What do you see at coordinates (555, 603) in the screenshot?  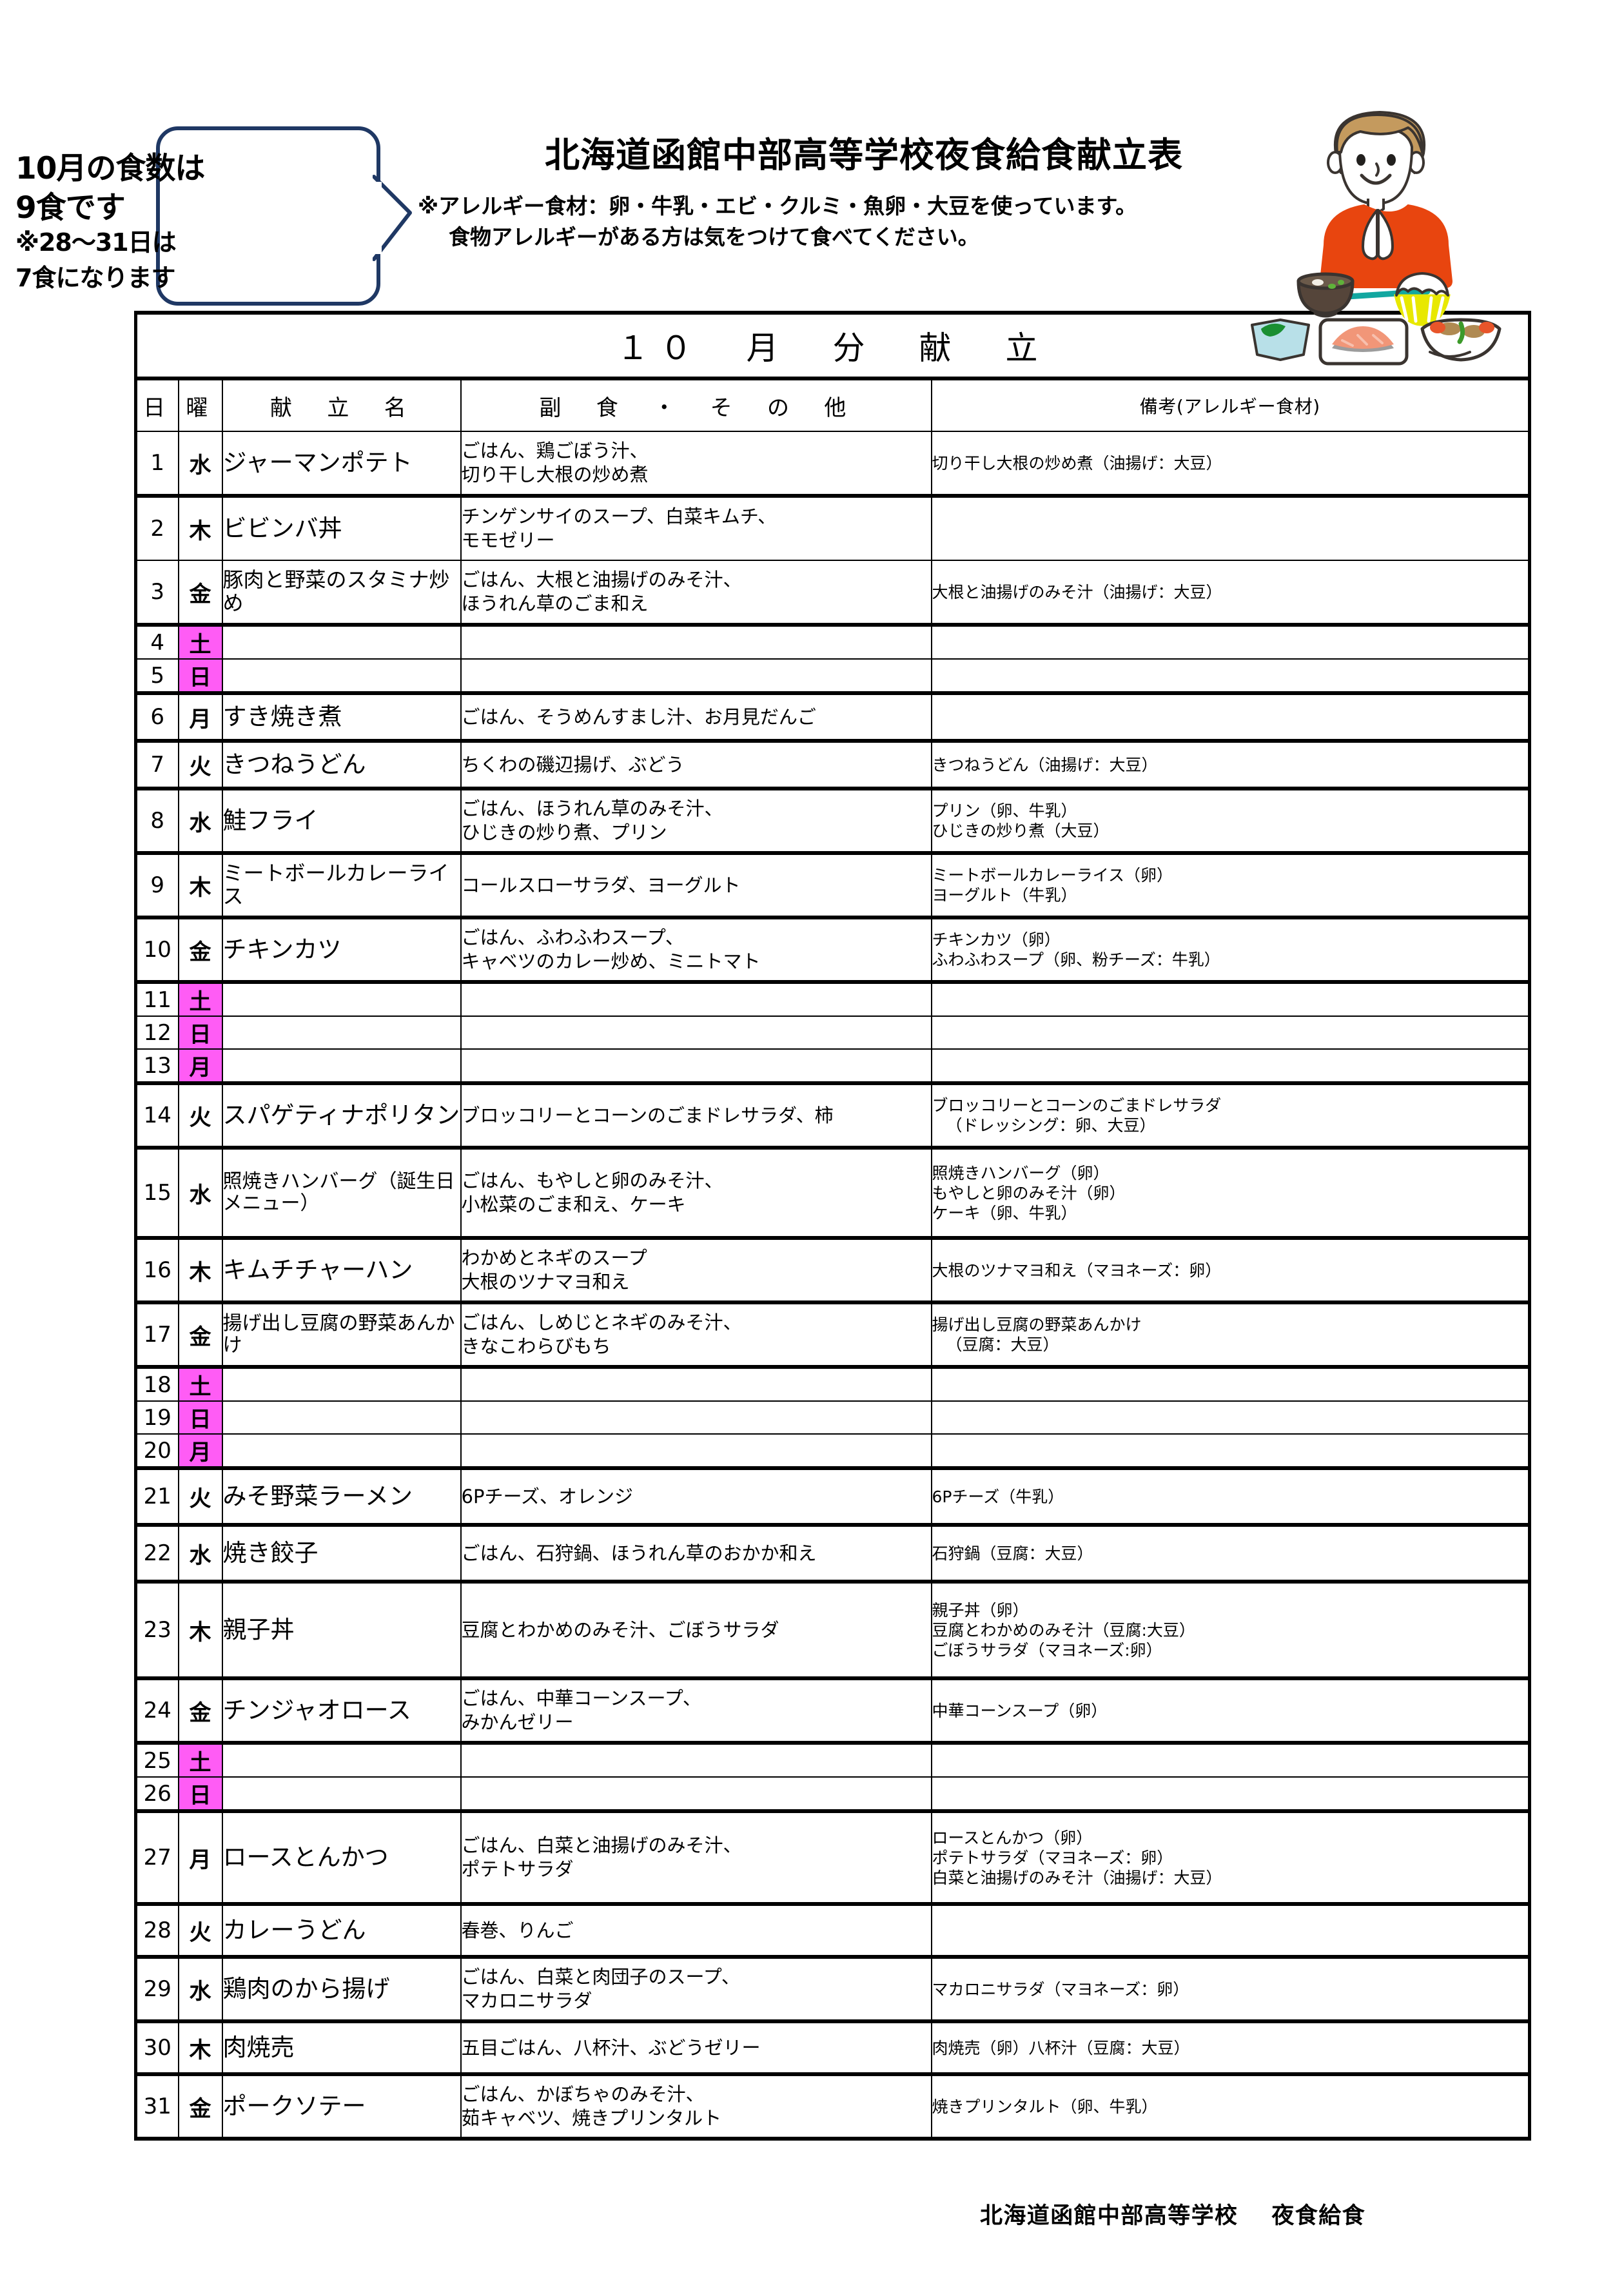 I see `side-dish-line: ほうれん草のごま和え` at bounding box center [555, 603].